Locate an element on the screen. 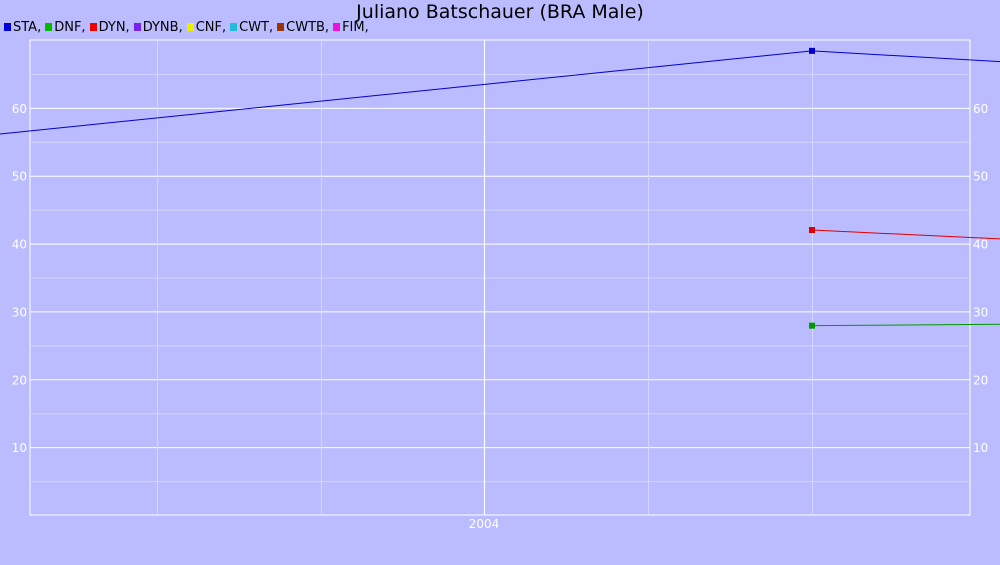  legend-item: DNF, is located at coordinates (65, 27).